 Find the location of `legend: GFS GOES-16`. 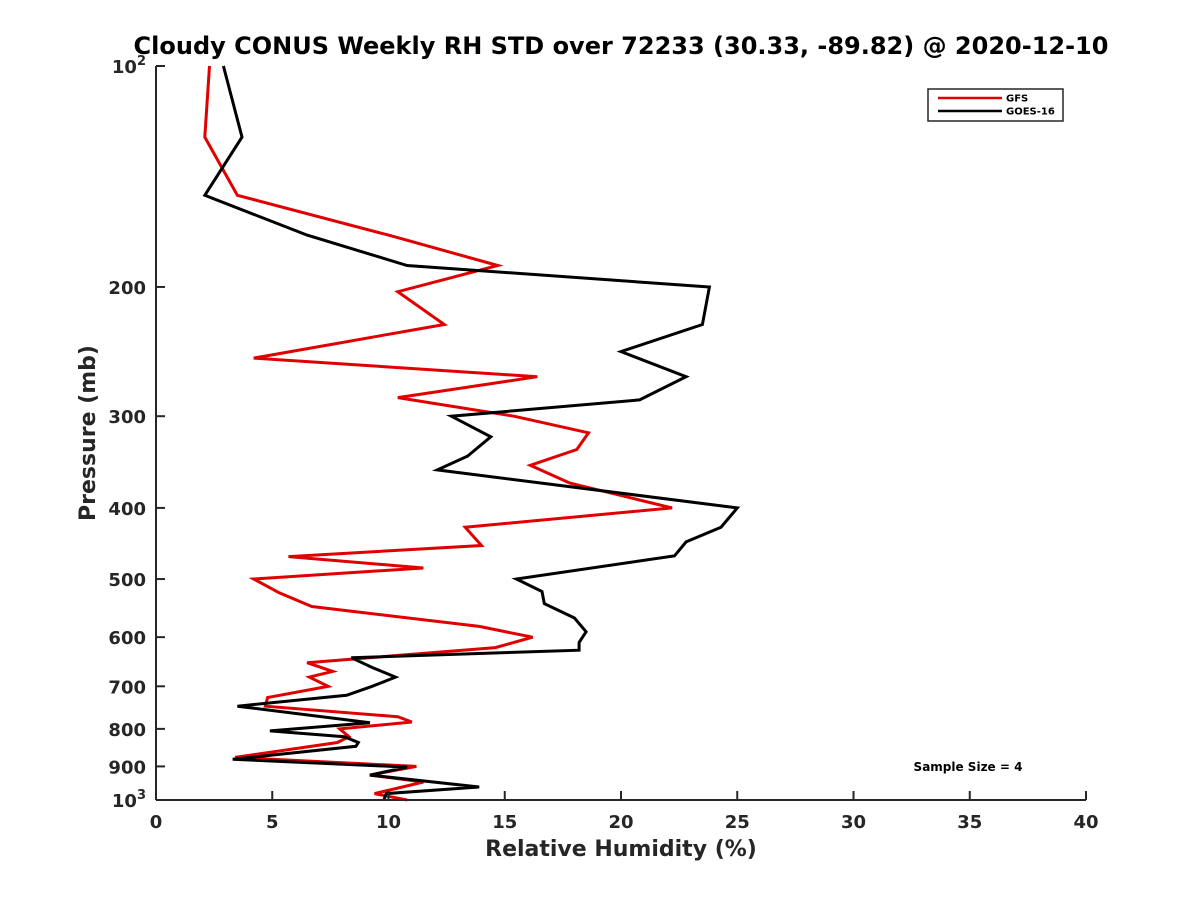

legend: GFS GOES-16 is located at coordinates (995, 105).